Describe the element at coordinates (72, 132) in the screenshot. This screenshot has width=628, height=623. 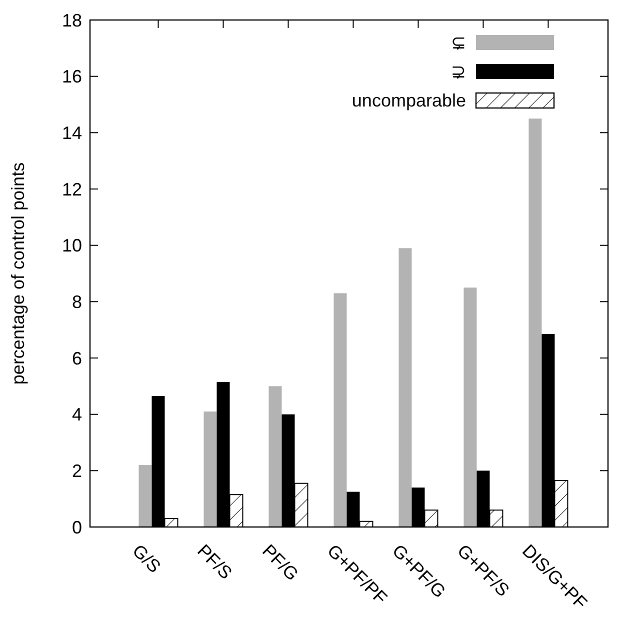
I see `y-tick-label: 14` at that location.